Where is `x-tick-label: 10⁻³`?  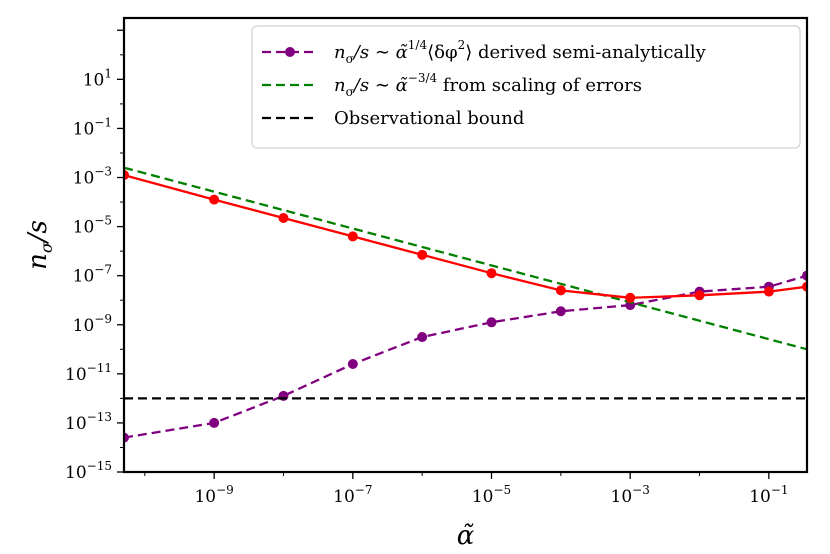 x-tick-label: 10⁻³ is located at coordinates (630, 495).